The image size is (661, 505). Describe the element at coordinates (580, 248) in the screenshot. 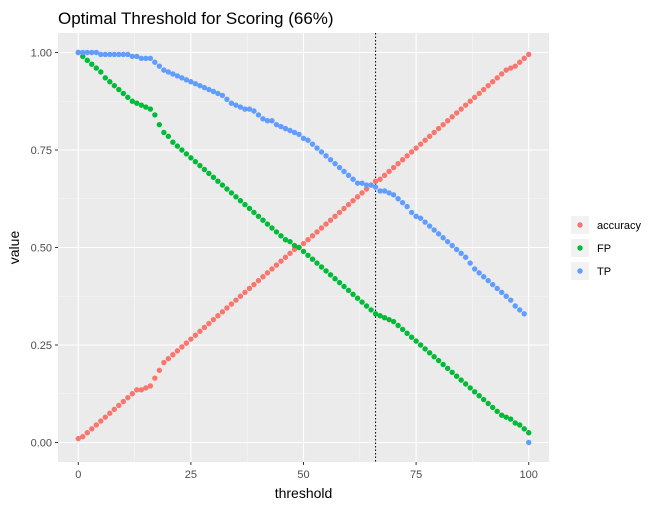

I see `legend-key-fp` at that location.